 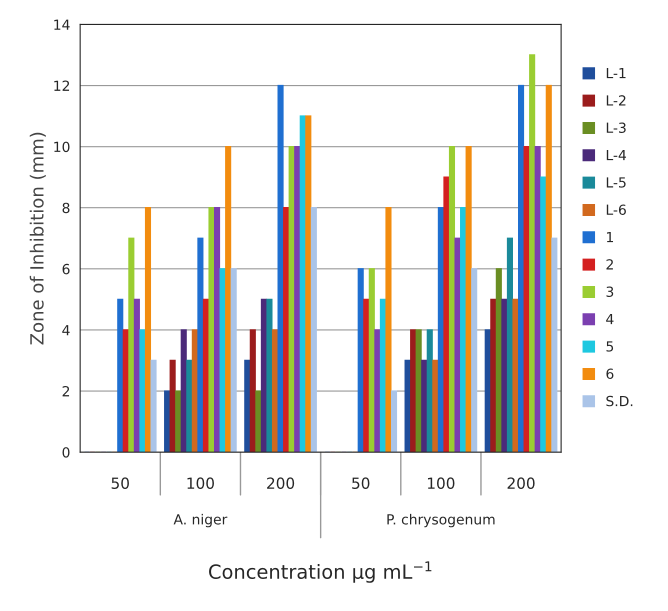 What do you see at coordinates (610, 346) in the screenshot?
I see `legend-label: 5` at bounding box center [610, 346].